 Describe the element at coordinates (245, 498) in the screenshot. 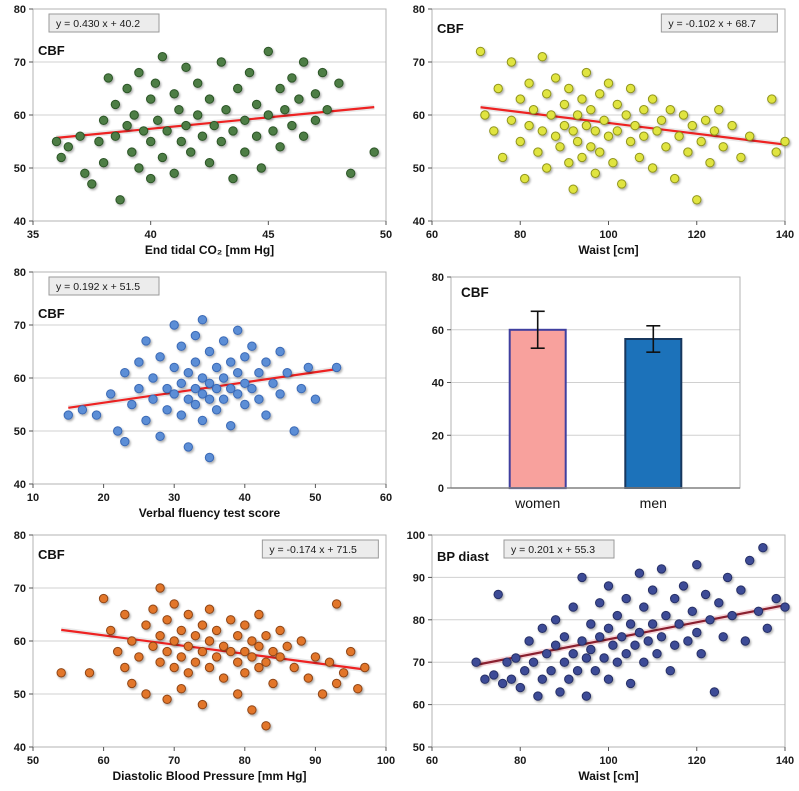

I see `x-tick-label: 40` at that location.